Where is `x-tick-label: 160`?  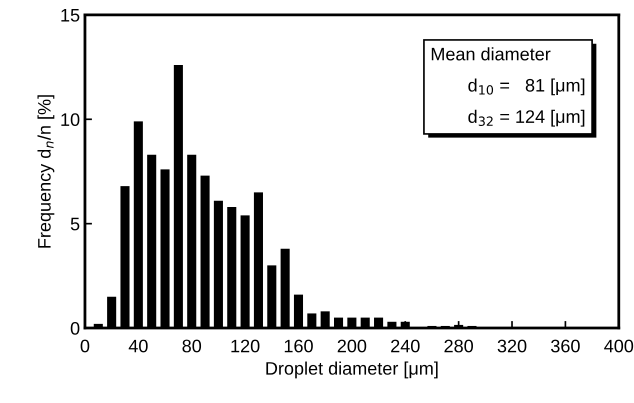
x-tick-label: 160 is located at coordinates (298, 346).